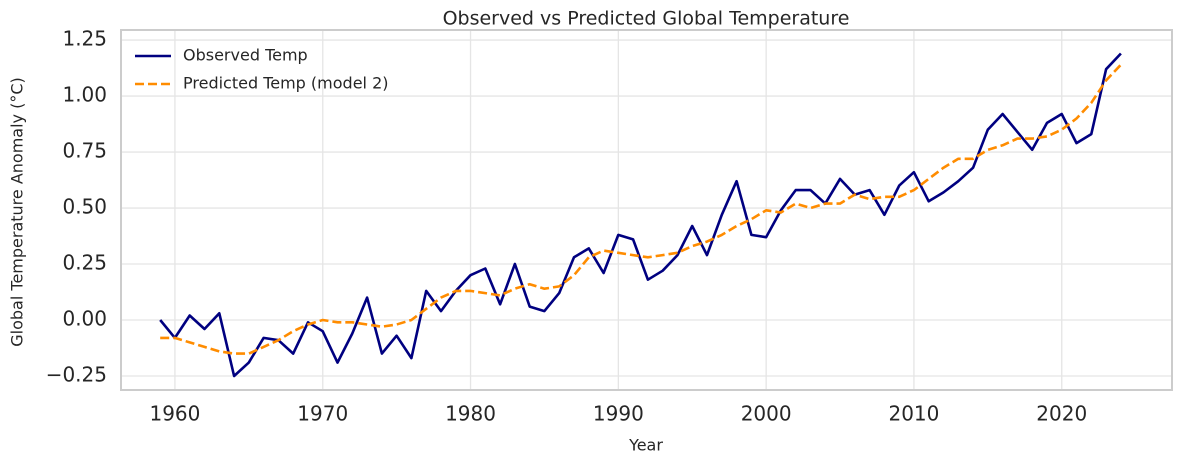 This screenshot has height=466, width=1180. Describe the element at coordinates (286, 83) in the screenshot. I see `legend-label: Predicted Temp (model 2)` at that location.